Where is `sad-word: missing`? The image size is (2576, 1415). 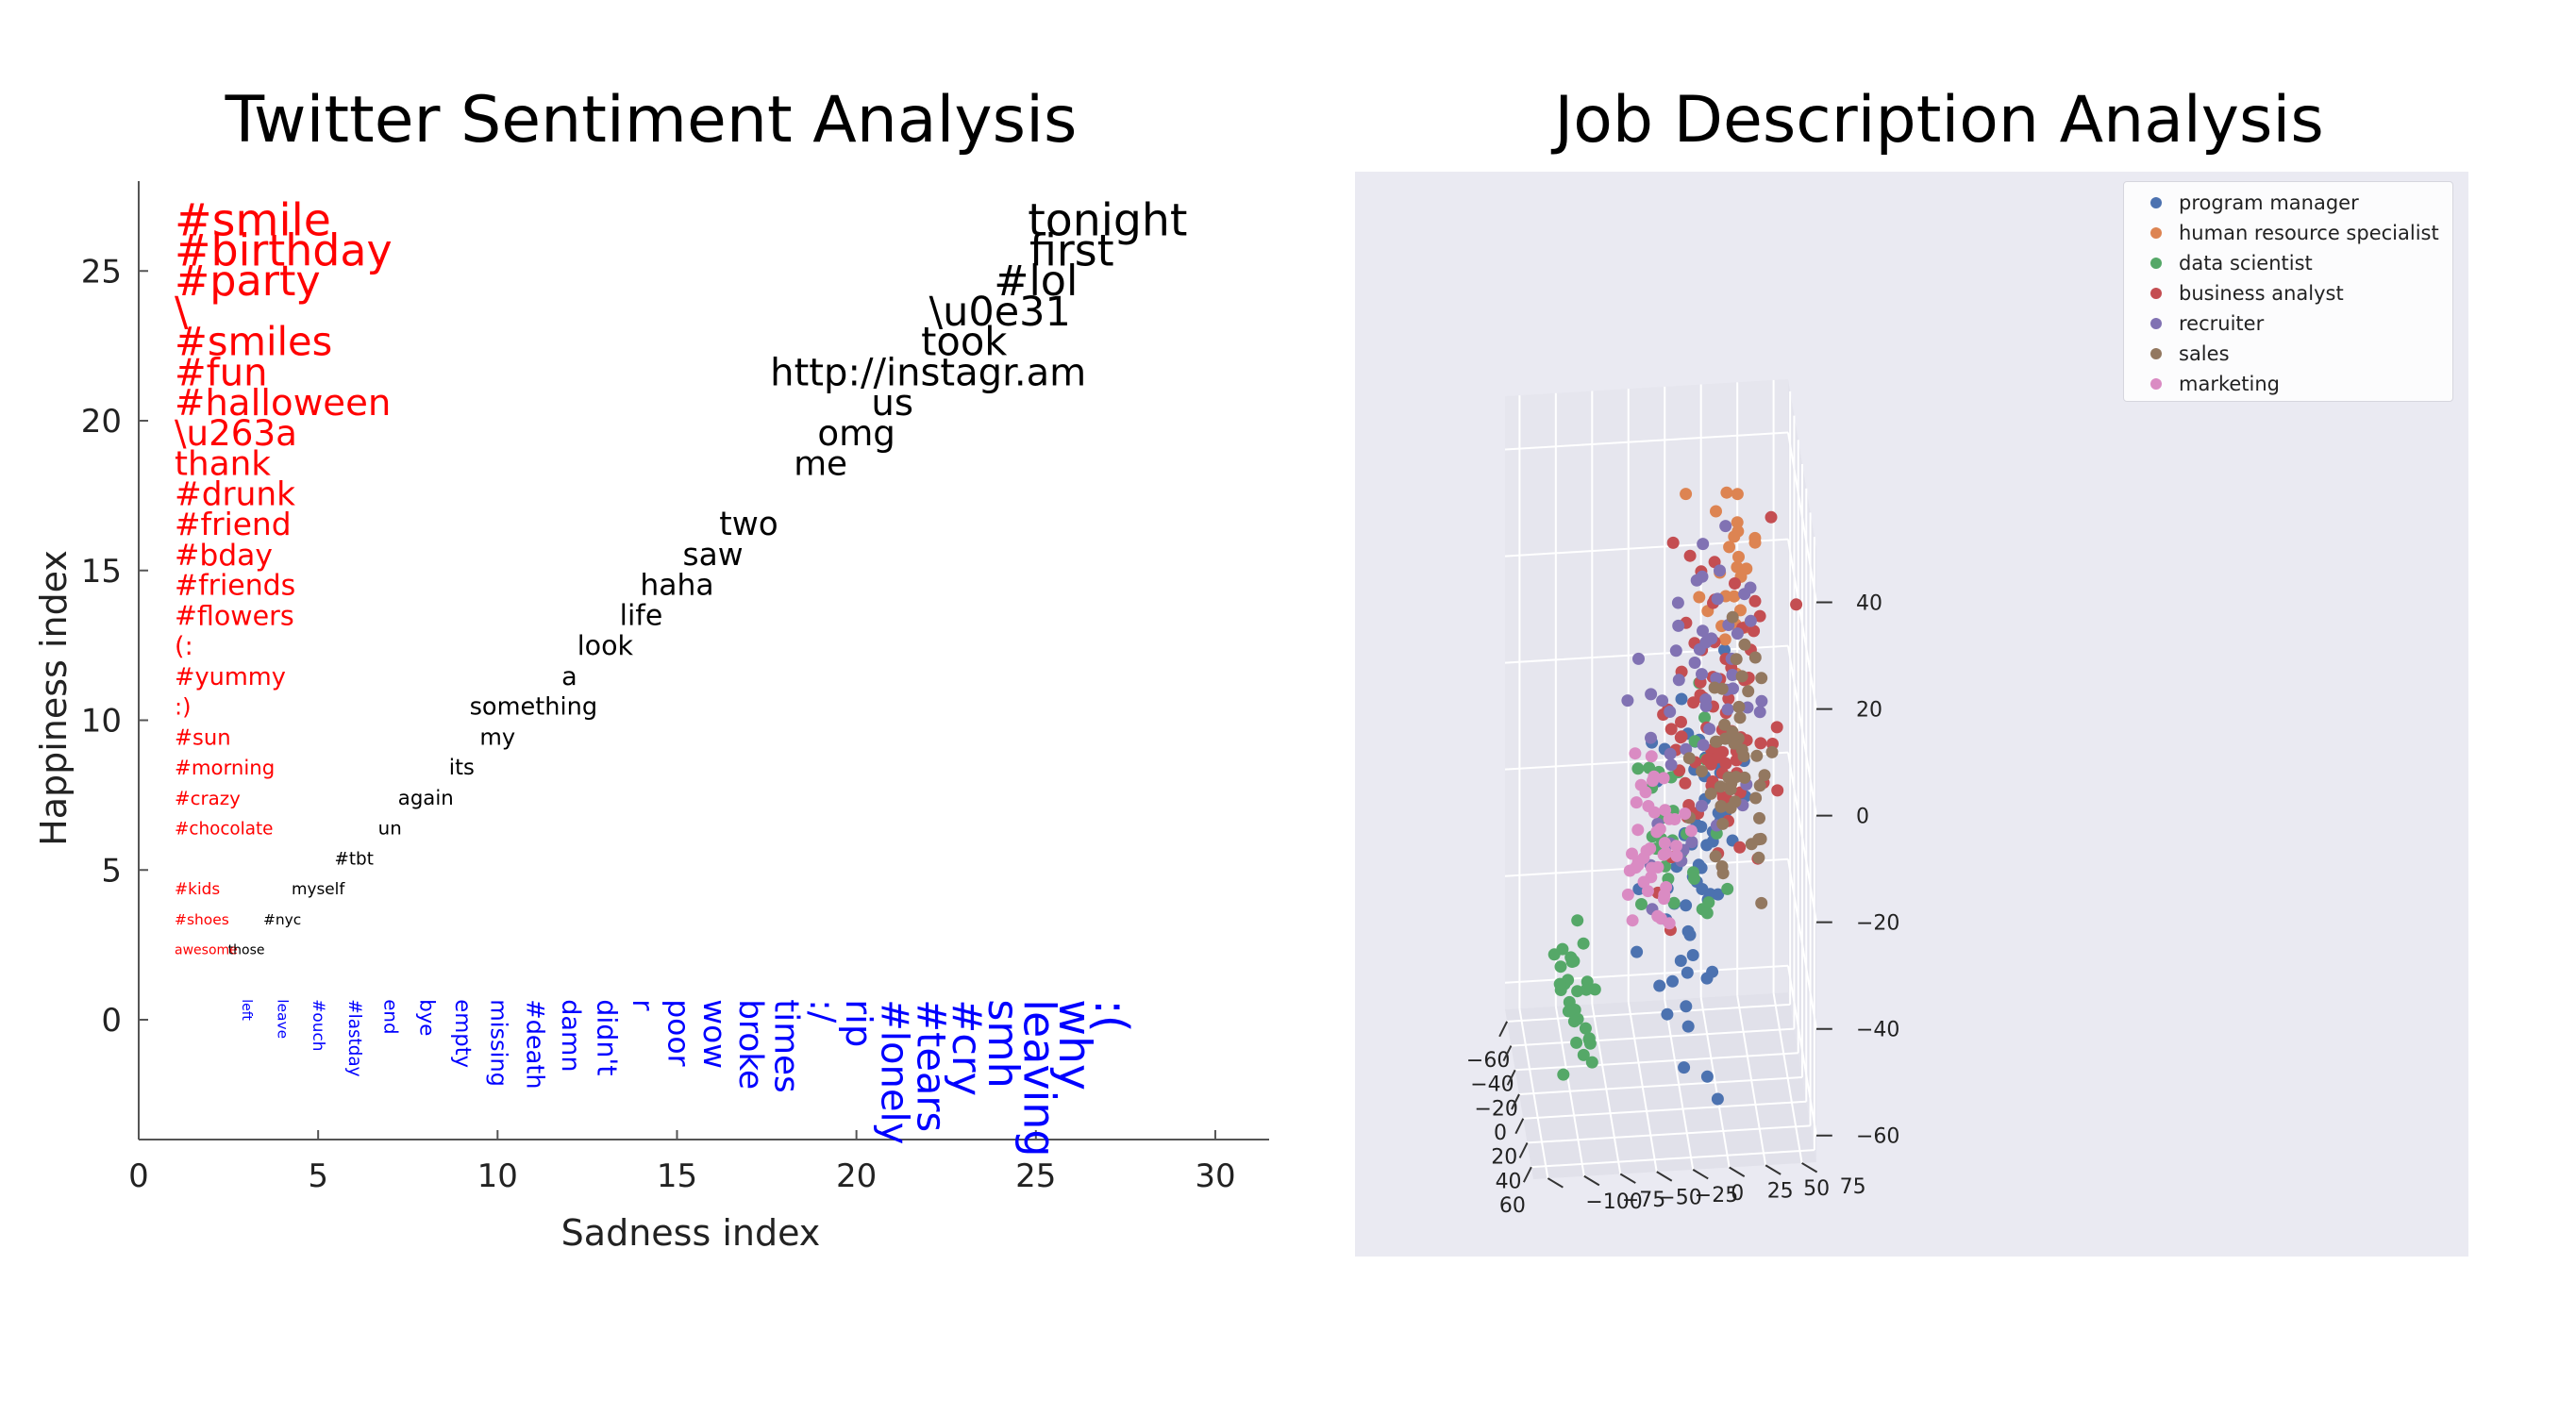
sad-word: missing is located at coordinates (498, 1043).